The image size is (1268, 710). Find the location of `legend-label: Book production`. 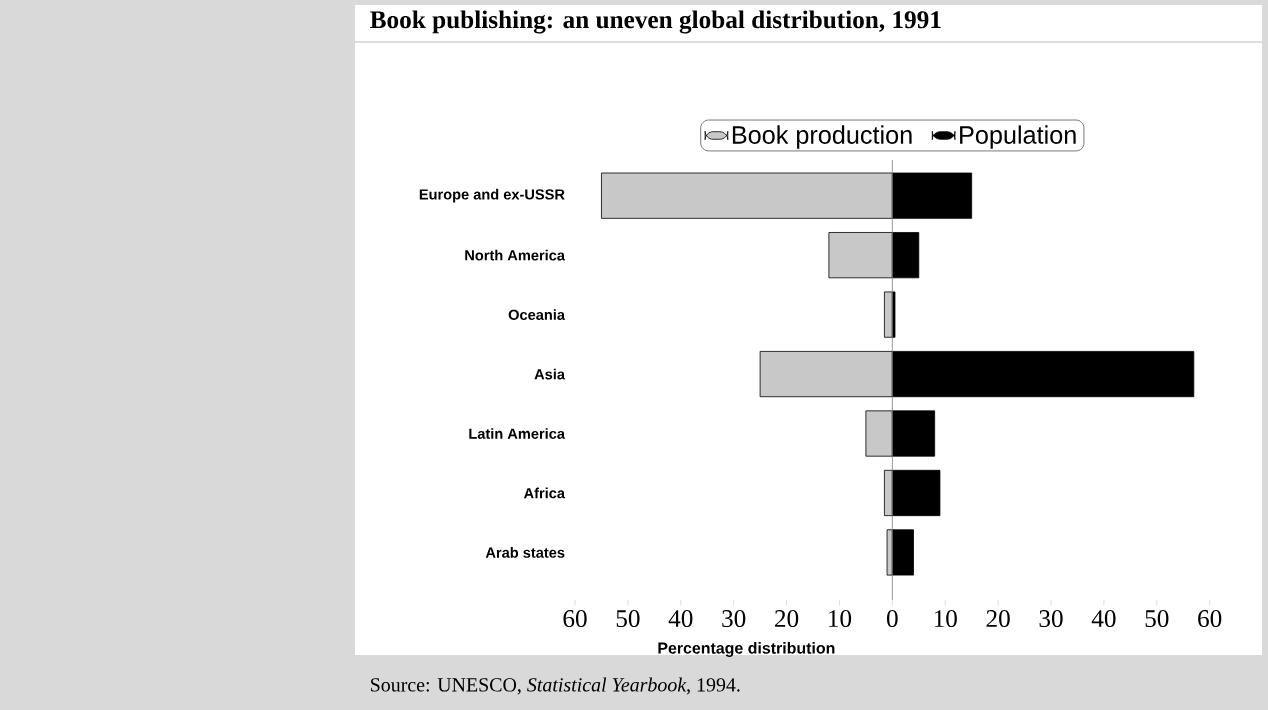

legend-label: Book production is located at coordinates (822, 137).